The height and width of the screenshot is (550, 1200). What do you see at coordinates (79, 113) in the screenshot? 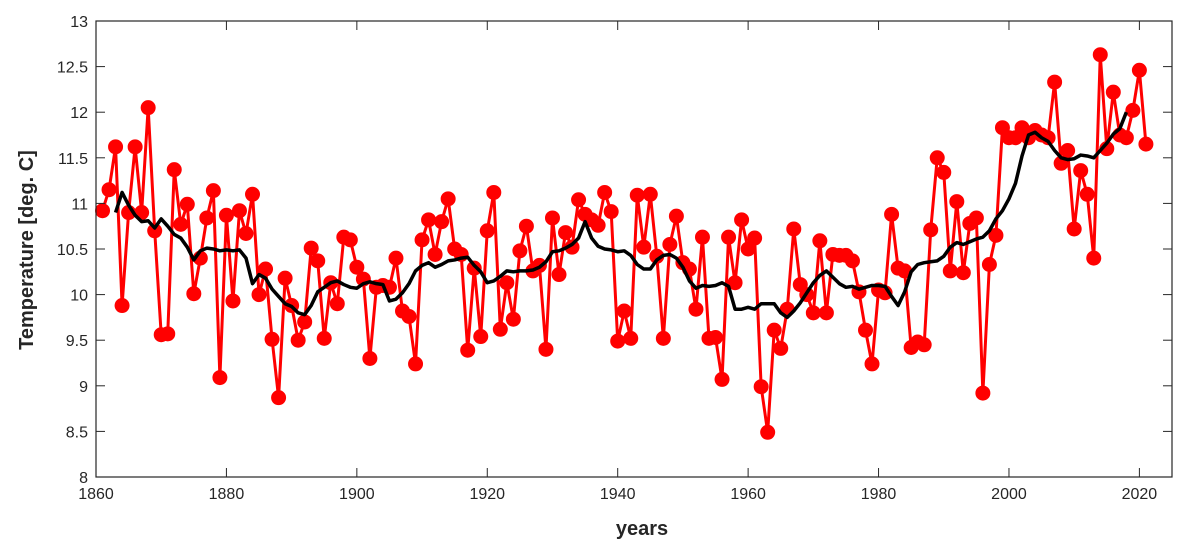
I see `y-tick-label: 12` at bounding box center [79, 113].